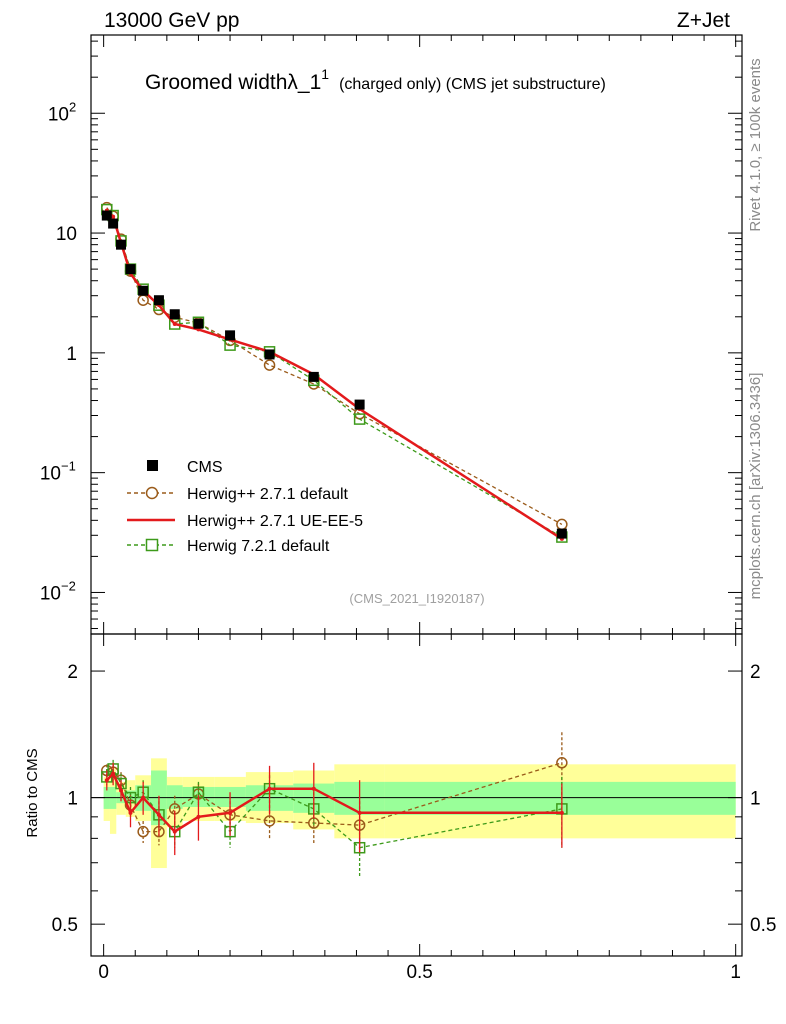  What do you see at coordinates (560, 798) in the screenshot?
I see `ratio-band-inner` at bounding box center [560, 798].